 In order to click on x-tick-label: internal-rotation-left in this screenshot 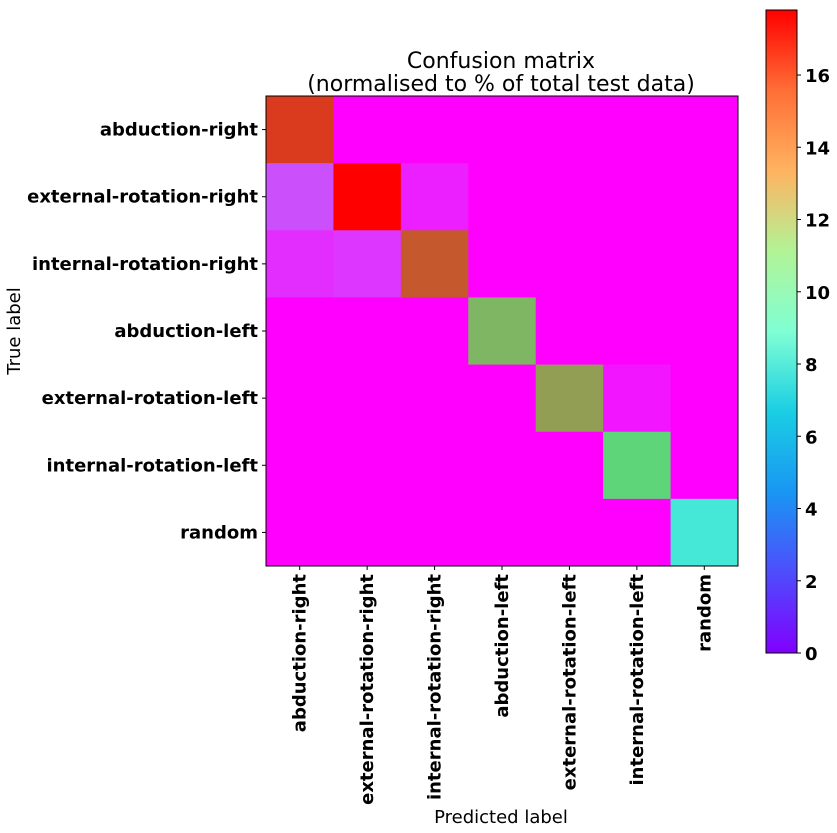, I will do `click(637, 680)`.